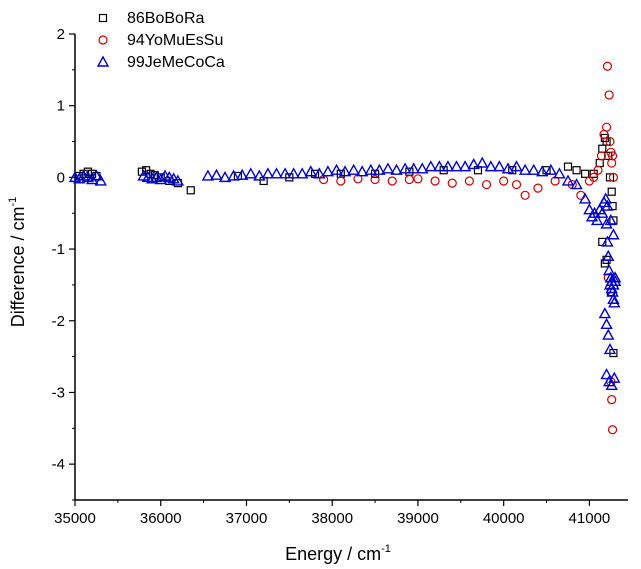  Describe the element at coordinates (590, 518) in the screenshot. I see `x-tick-label: 41000` at that location.